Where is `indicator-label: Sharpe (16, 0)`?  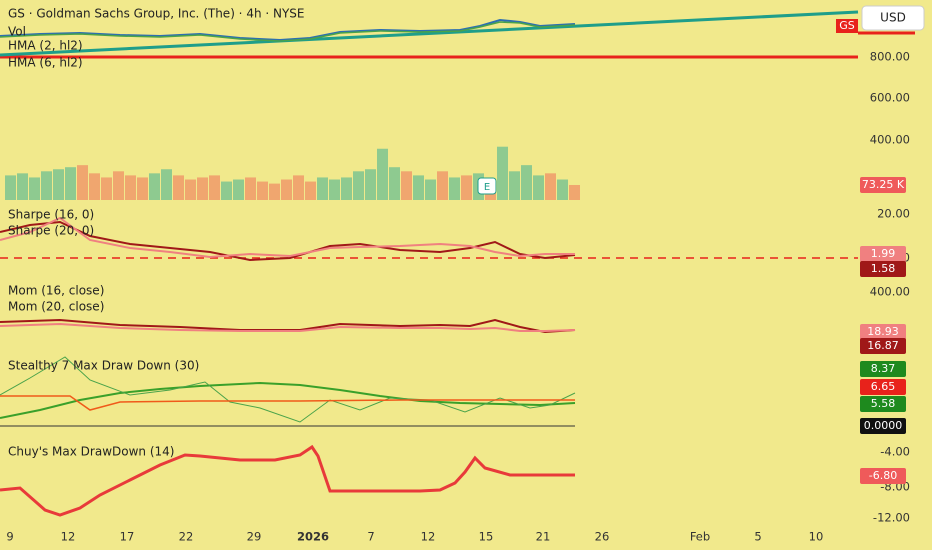 indicator-label: Sharpe (16, 0) is located at coordinates (51, 215).